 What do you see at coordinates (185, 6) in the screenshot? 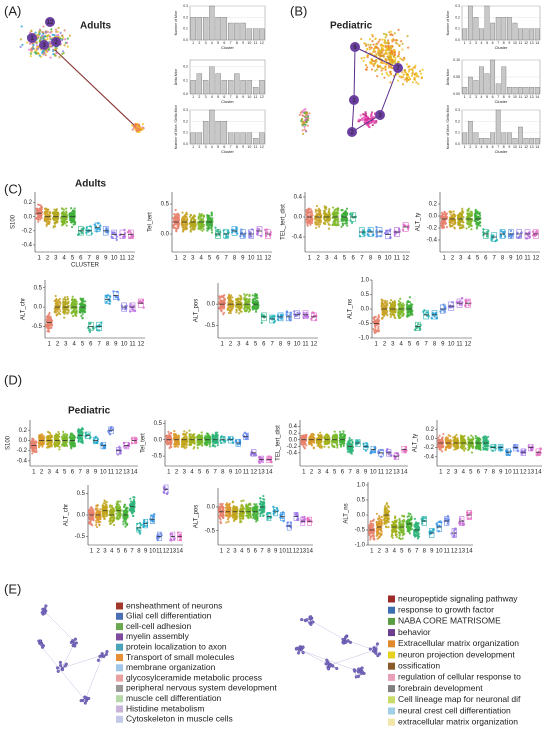
I see `y-tick-label: 0.3` at bounding box center [185, 6].